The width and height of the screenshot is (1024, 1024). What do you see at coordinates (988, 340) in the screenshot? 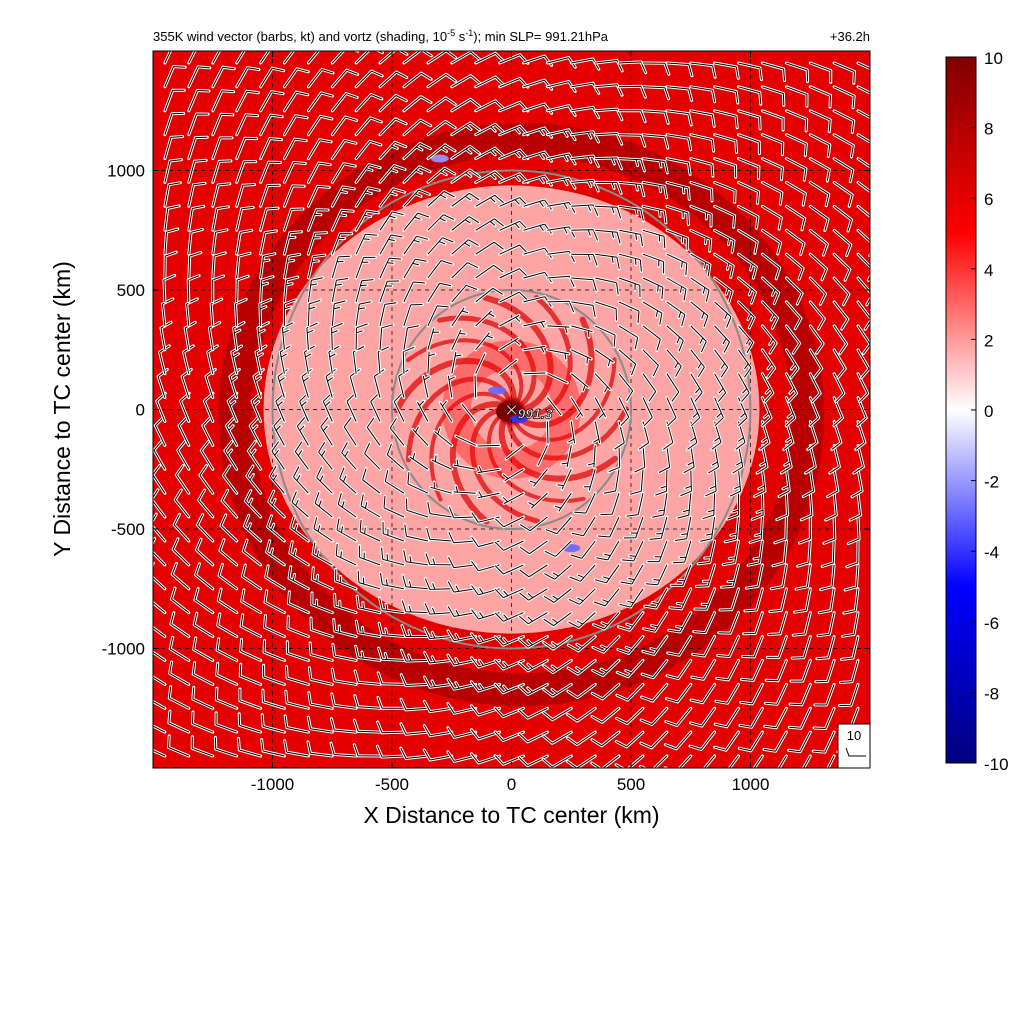
I see `colorbar-tick-label: 2` at bounding box center [988, 340].